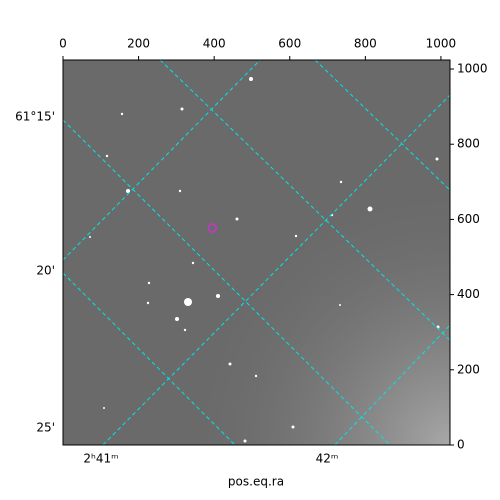  What do you see at coordinates (461, 445) in the screenshot?
I see `y-tick-label: 0` at bounding box center [461, 445].